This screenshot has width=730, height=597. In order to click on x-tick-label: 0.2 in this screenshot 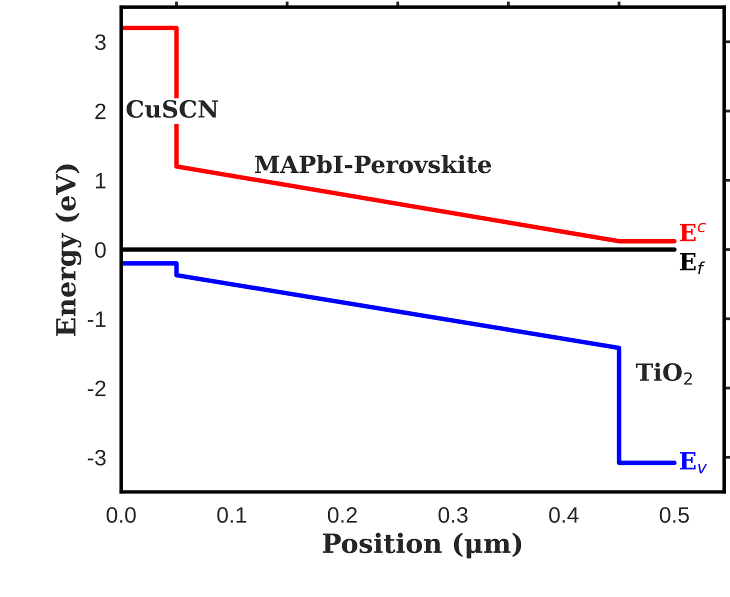, I will do `click(342, 515)`.